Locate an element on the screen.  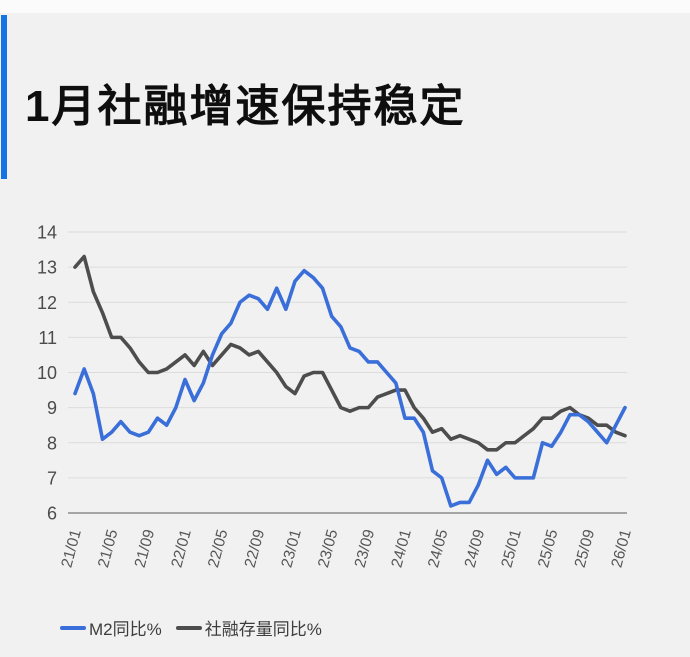
x-axis-tick-label: 22/09 is located at coordinates (255, 549).